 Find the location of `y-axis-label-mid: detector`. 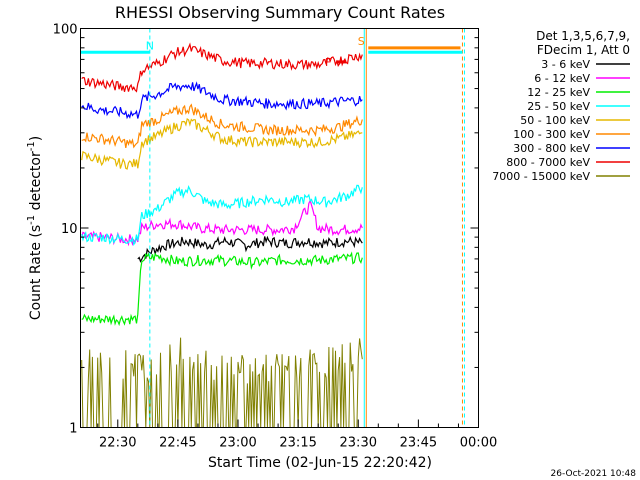

y-axis-label-mid: detector is located at coordinates (36, 183).